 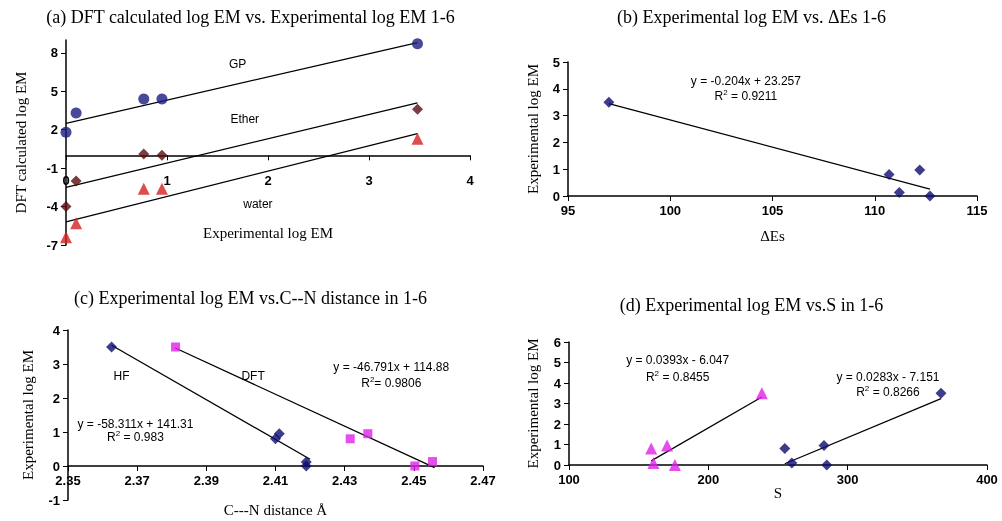 What do you see at coordinates (54, 53) in the screenshot?
I see `y-tick-label: 8` at bounding box center [54, 53].